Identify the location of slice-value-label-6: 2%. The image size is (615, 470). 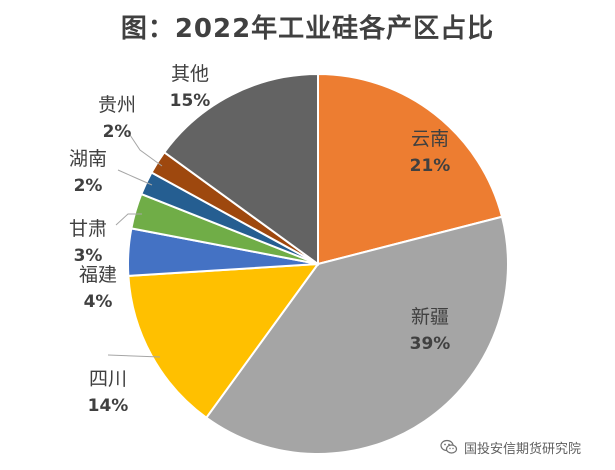
(88, 186).